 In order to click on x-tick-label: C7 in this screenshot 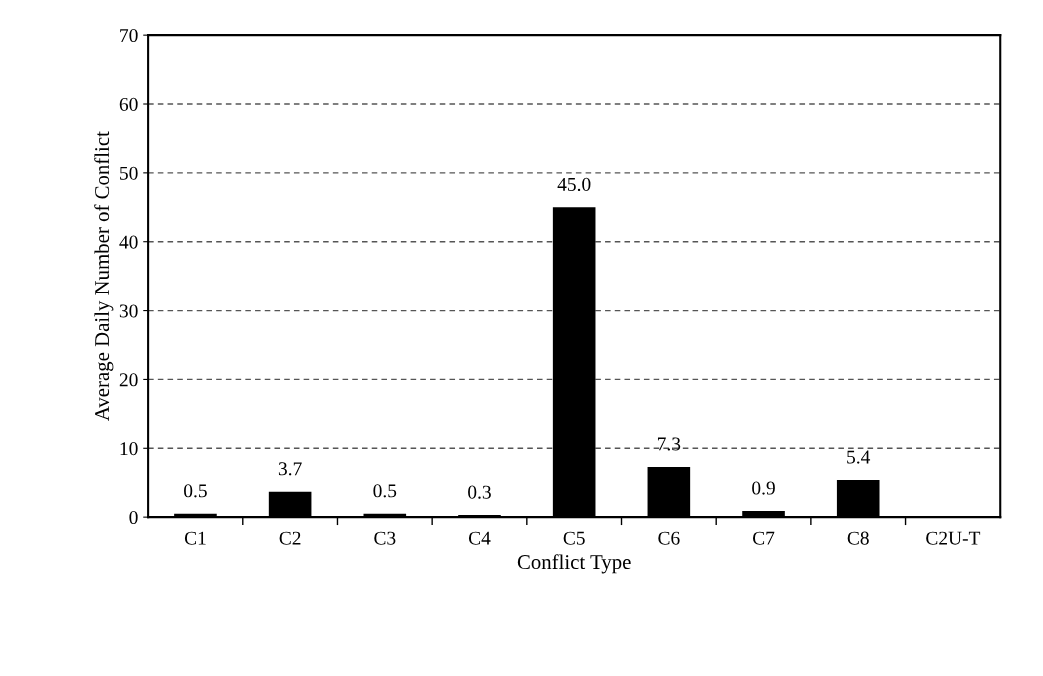, I will do `click(763, 538)`.